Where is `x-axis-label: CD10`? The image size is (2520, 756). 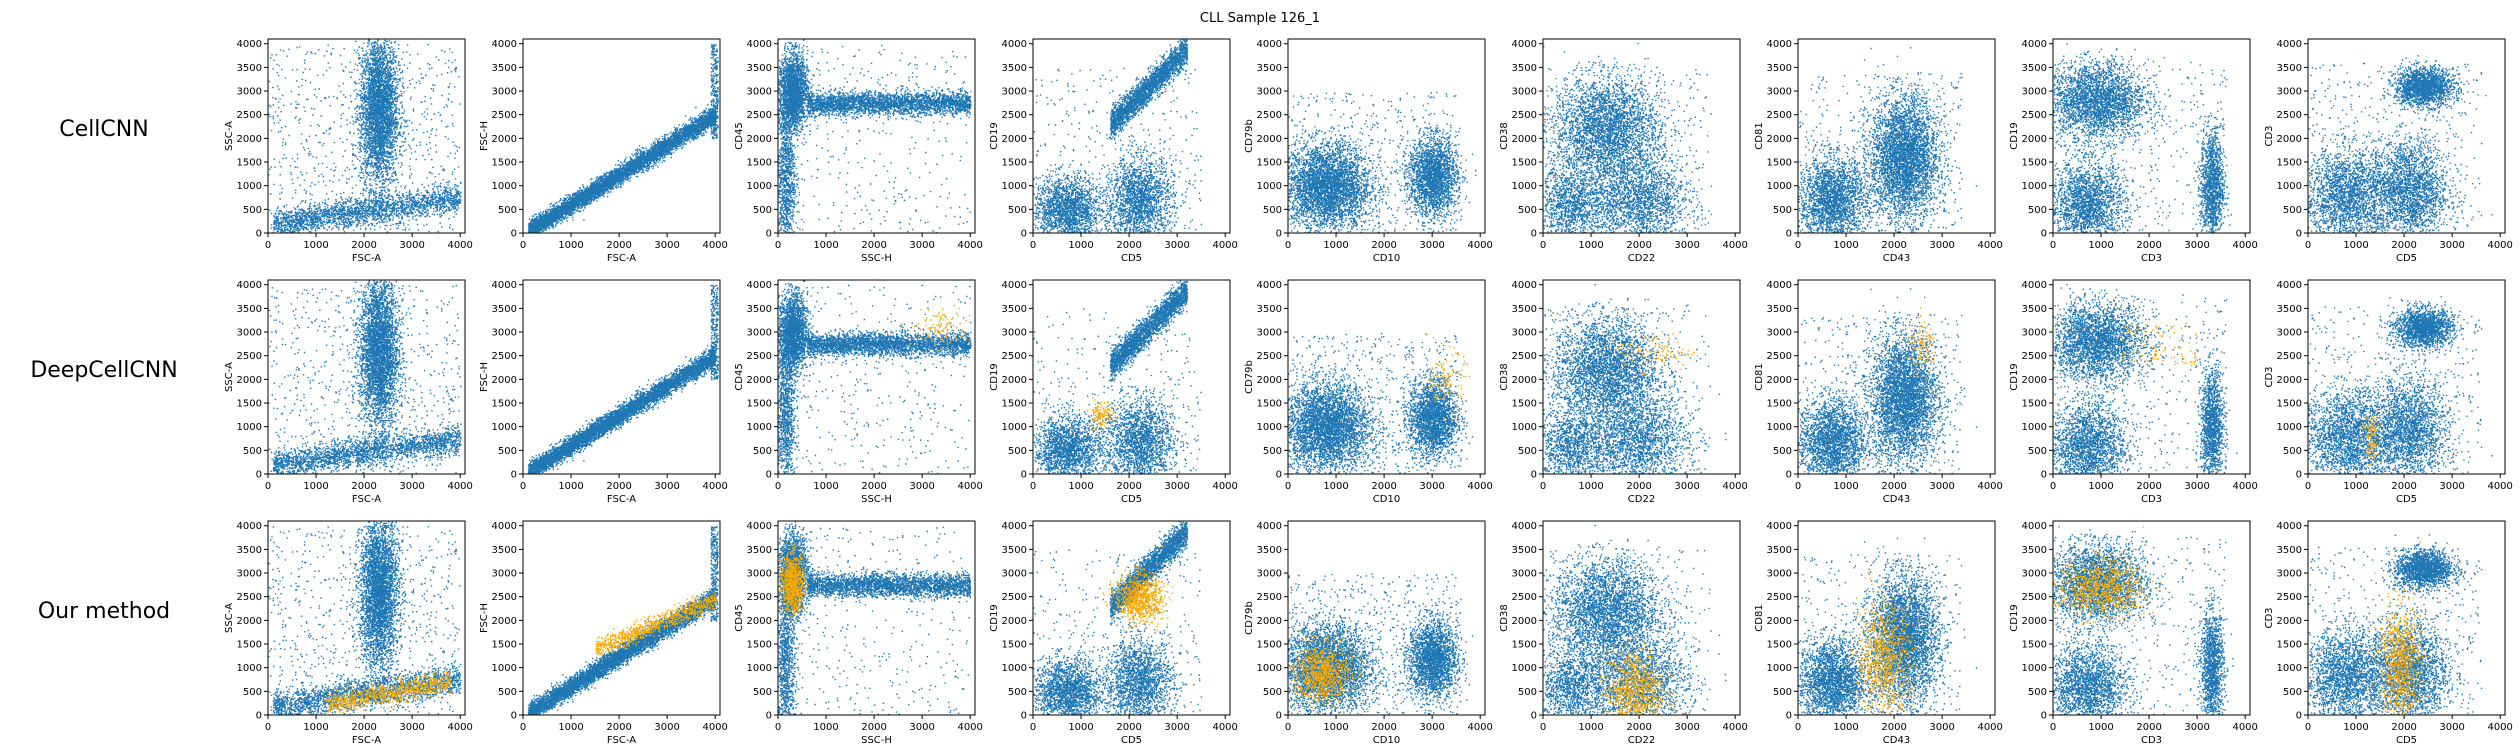 x-axis-label: CD10 is located at coordinates (1386, 258).